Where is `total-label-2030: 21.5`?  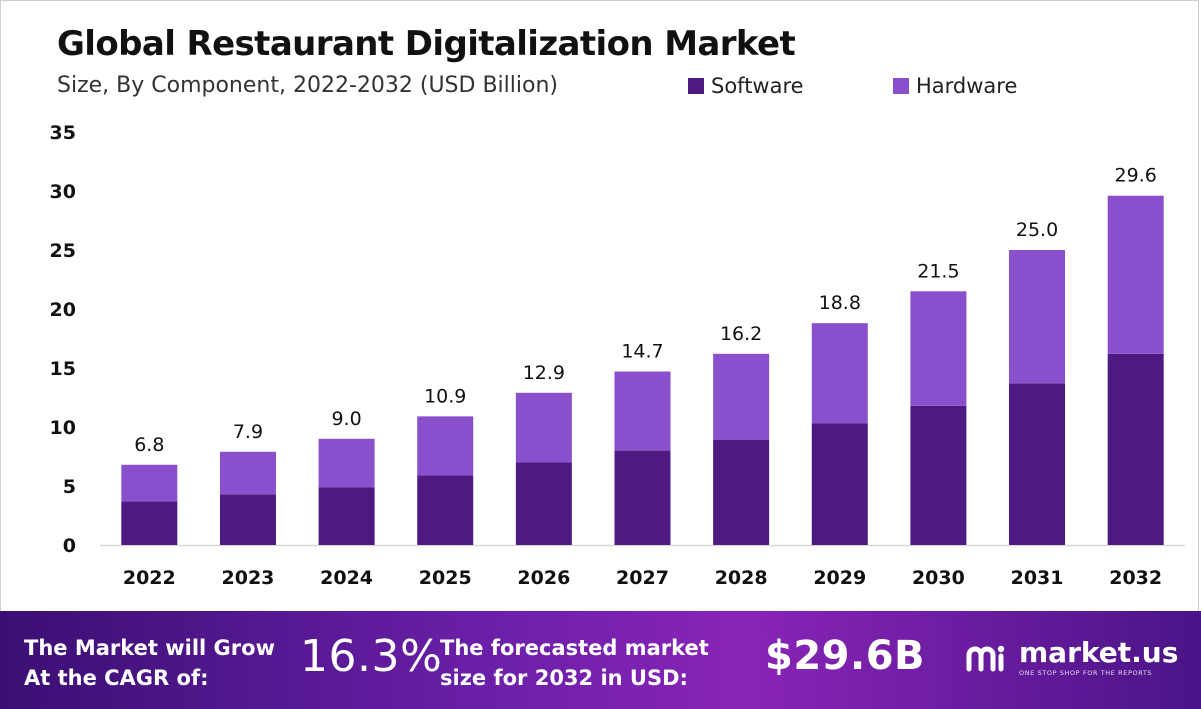
total-label-2030: 21.5 is located at coordinates (938, 271).